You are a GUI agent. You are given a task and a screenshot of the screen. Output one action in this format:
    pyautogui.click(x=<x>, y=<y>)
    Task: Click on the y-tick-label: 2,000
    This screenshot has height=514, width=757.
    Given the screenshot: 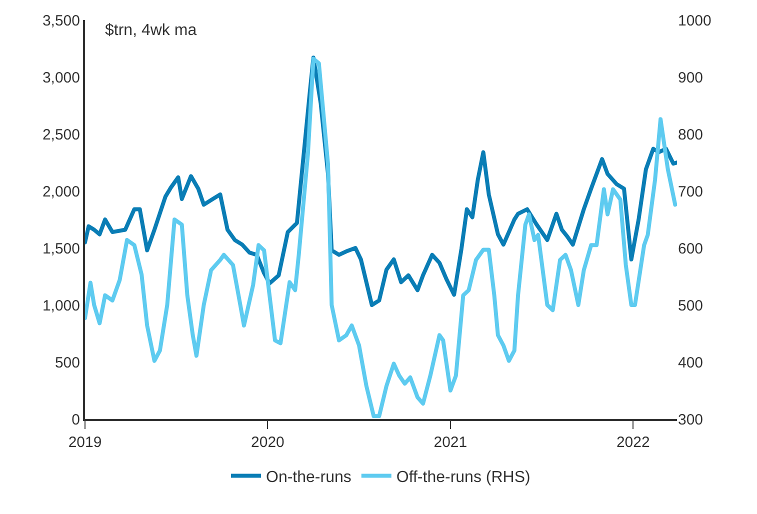 What is the action you would take?
    pyautogui.click(x=61, y=191)
    